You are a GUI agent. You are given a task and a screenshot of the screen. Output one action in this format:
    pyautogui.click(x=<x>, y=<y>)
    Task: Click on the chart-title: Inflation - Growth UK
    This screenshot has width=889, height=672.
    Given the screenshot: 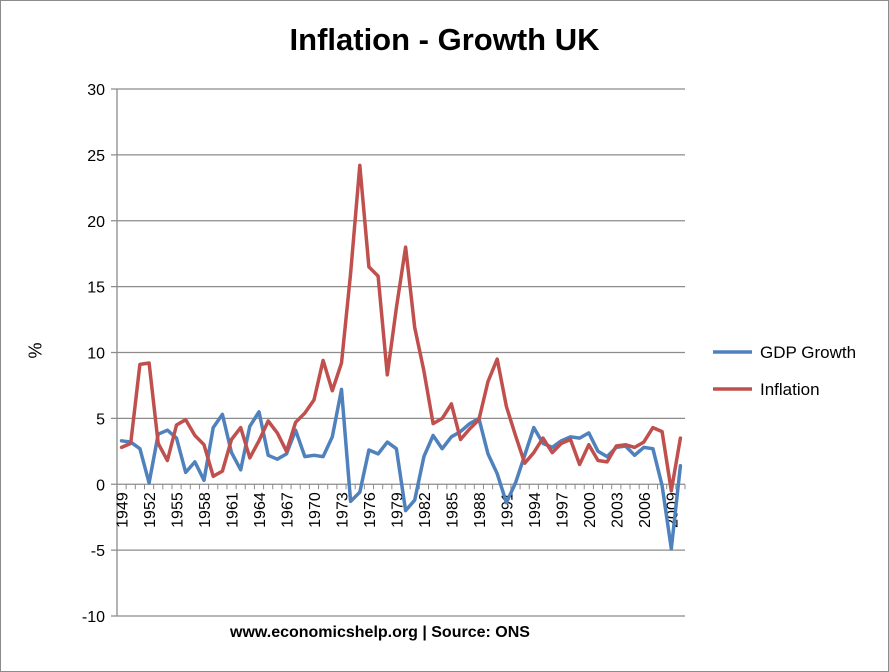 What is the action you would take?
    pyautogui.click(x=444, y=39)
    